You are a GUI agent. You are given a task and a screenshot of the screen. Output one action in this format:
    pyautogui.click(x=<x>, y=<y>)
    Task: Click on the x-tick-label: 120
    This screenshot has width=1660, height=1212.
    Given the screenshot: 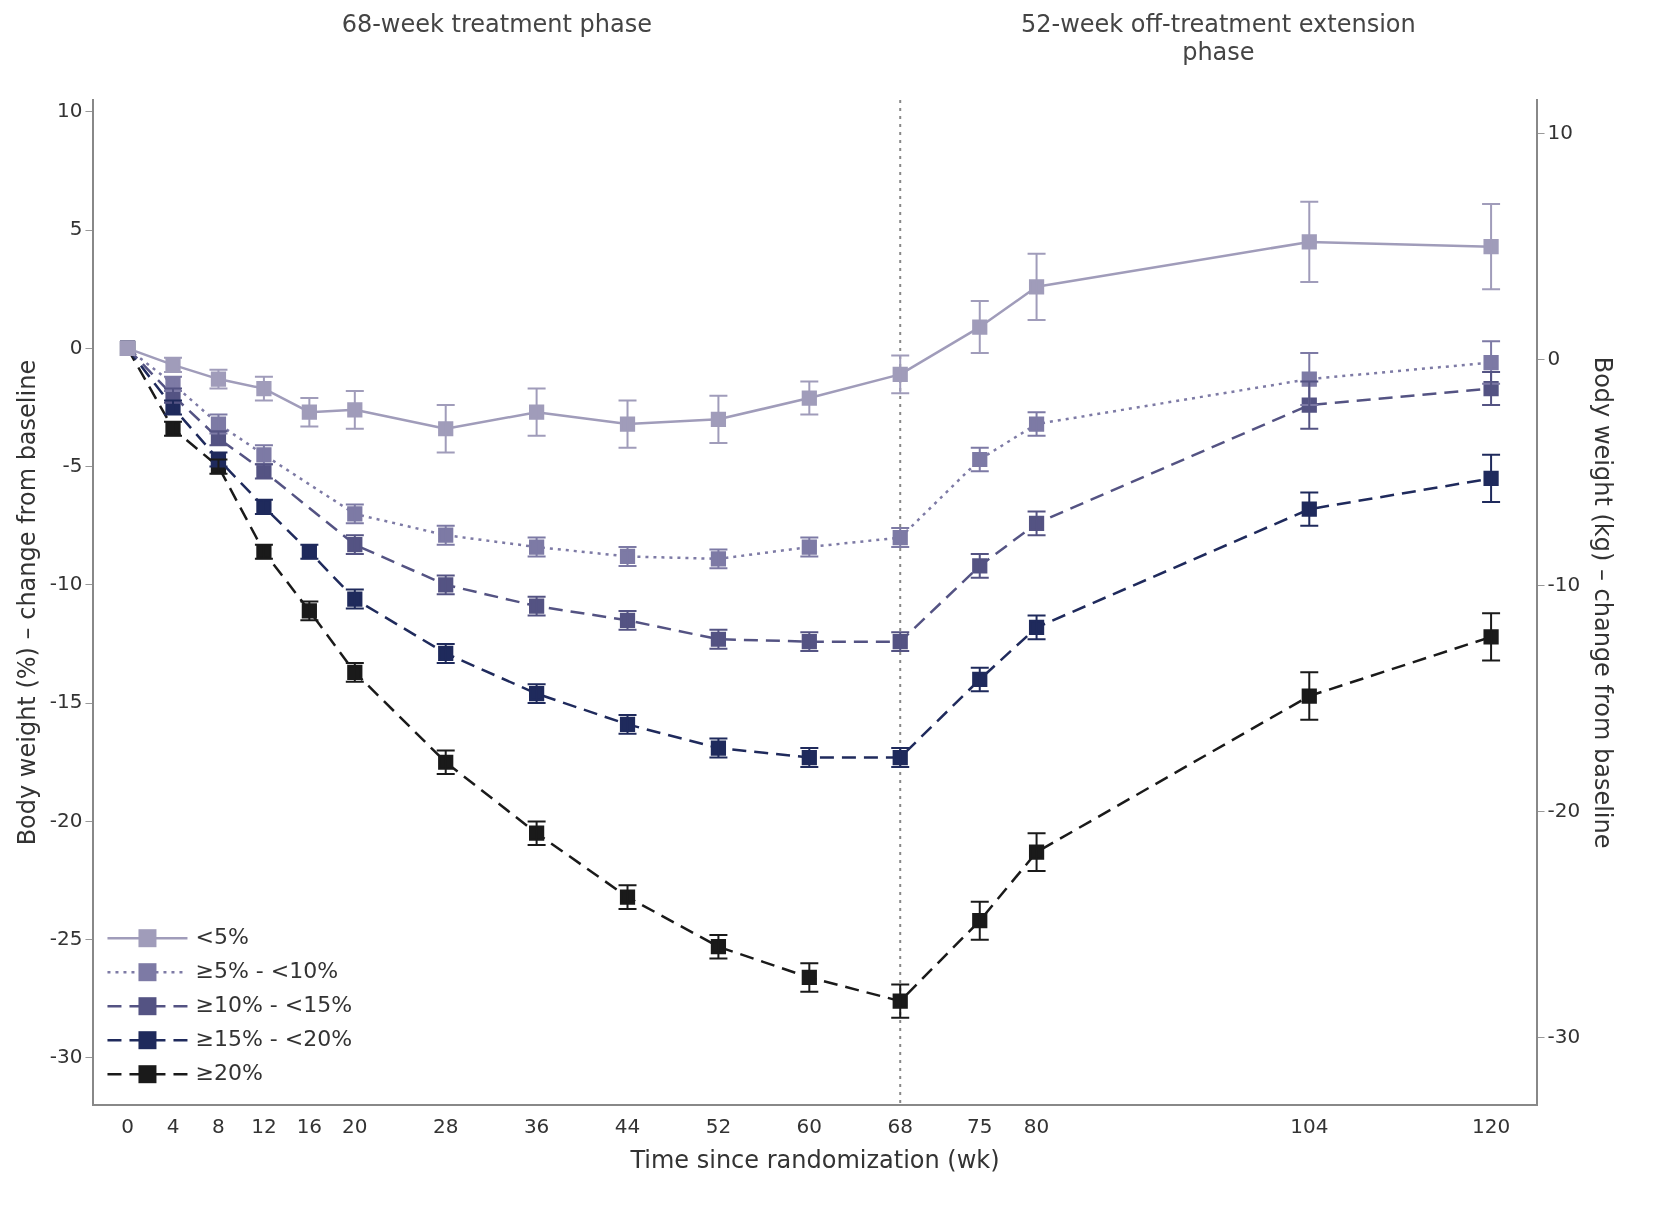 What is the action you would take?
    pyautogui.click(x=1491, y=1126)
    